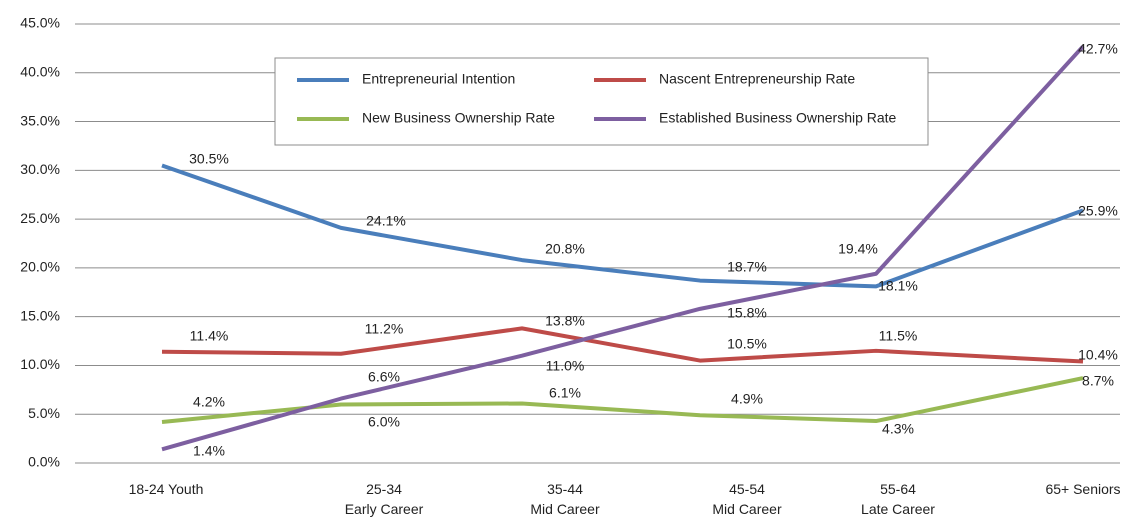 Image resolution: width=1132 pixels, height=523 pixels. What do you see at coordinates (747, 499) in the screenshot?
I see `x-tick-label: 45-54 Mid Career` at bounding box center [747, 499].